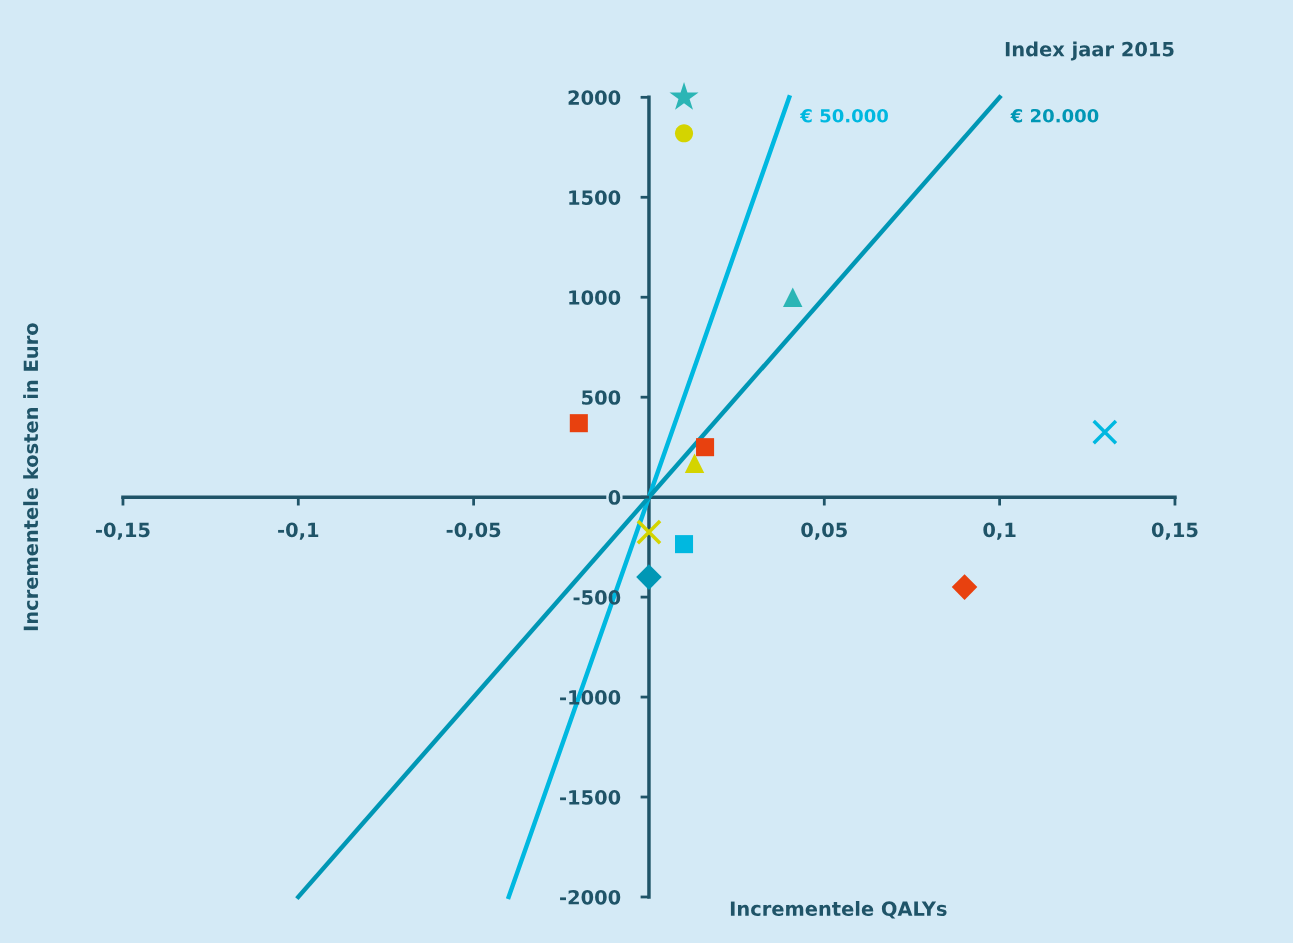 The height and width of the screenshot is (943, 1293). Describe the element at coordinates (123, 531) in the screenshot. I see `x-tick-label: -0,15` at that location.